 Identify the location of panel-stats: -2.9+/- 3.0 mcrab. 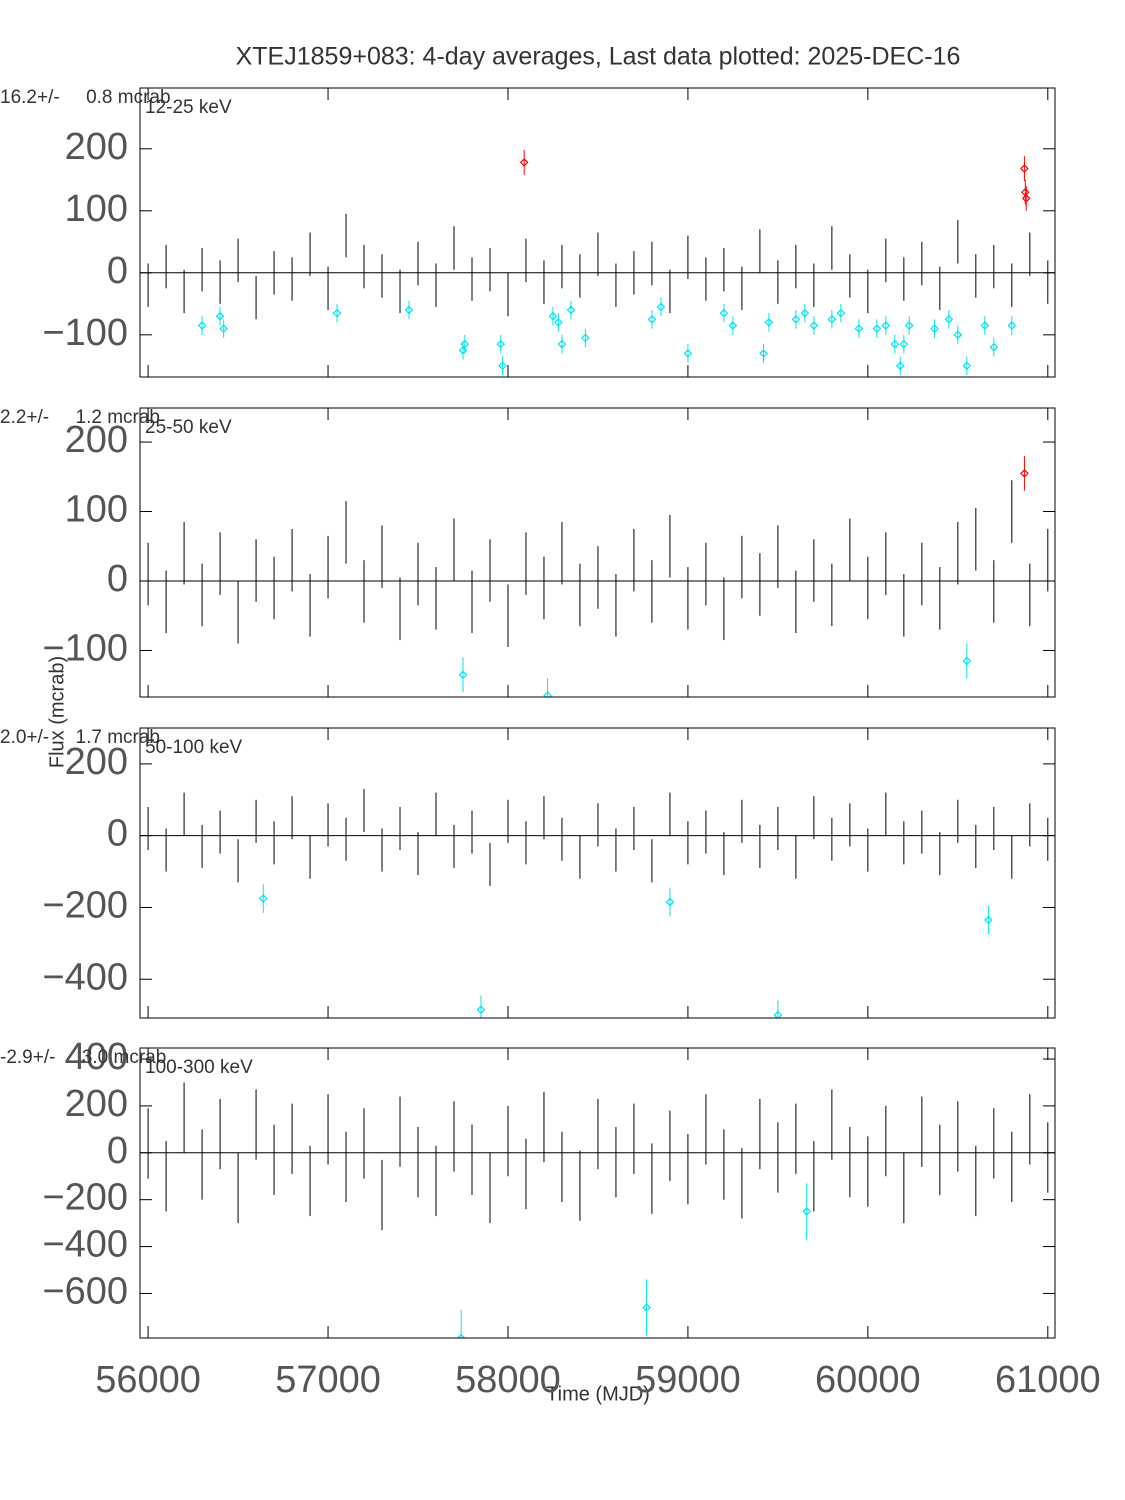
(83, 1057).